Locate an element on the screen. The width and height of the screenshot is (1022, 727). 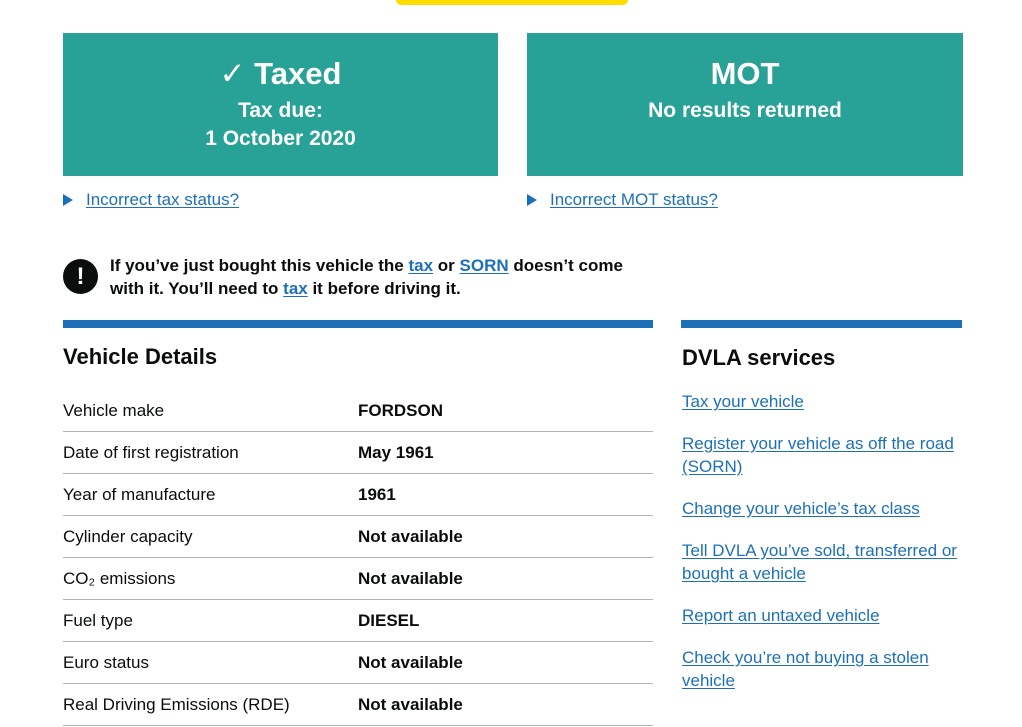
row-label: Euro status is located at coordinates (106, 662).